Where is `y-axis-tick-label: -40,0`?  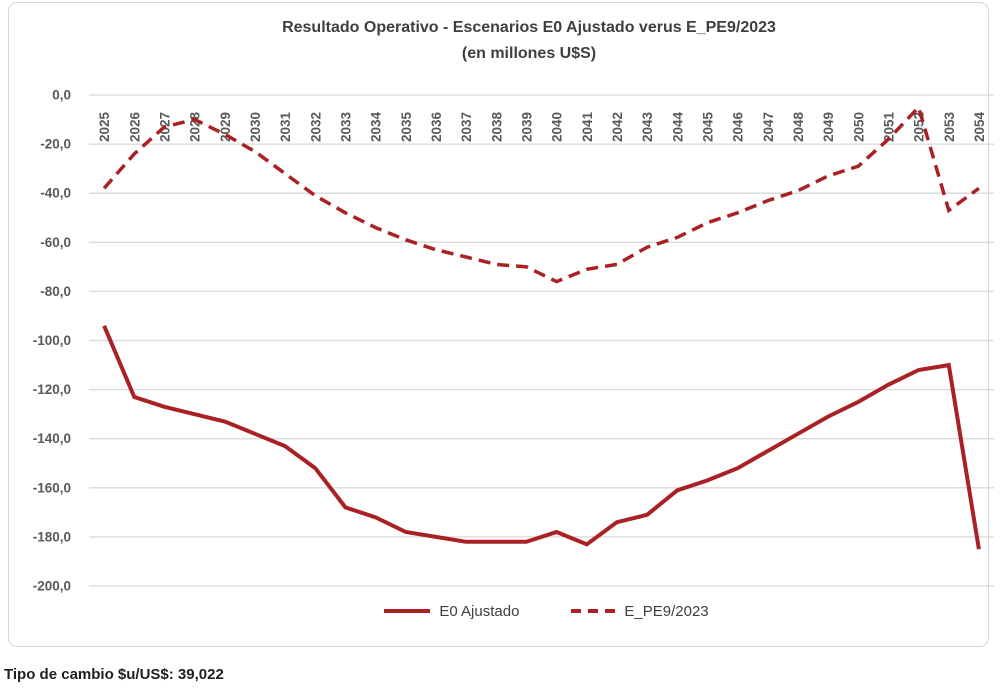
y-axis-tick-label: -40,0 is located at coordinates (55, 193).